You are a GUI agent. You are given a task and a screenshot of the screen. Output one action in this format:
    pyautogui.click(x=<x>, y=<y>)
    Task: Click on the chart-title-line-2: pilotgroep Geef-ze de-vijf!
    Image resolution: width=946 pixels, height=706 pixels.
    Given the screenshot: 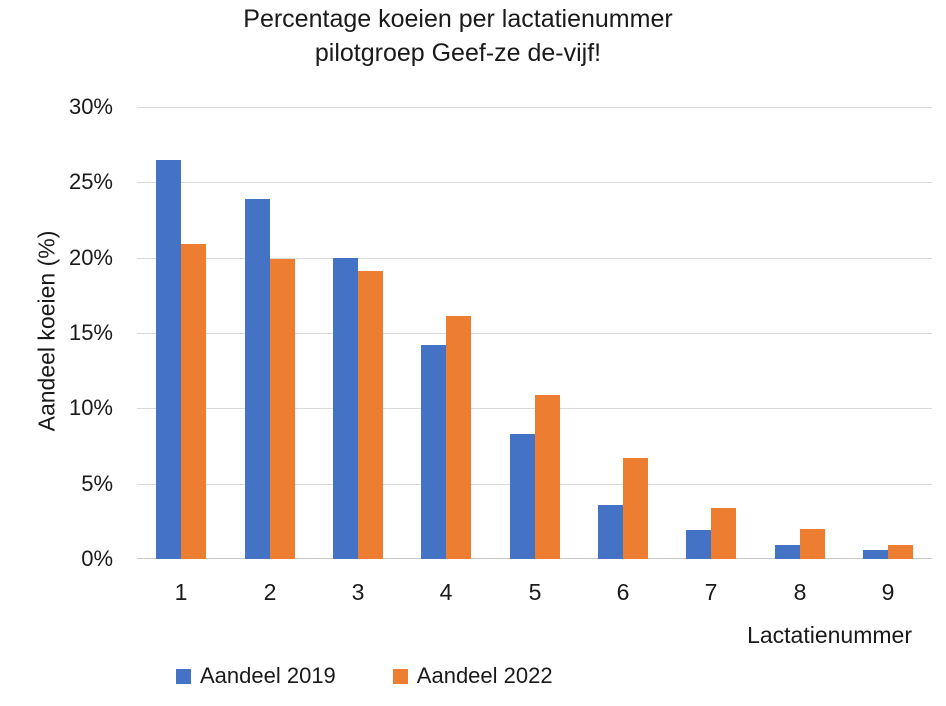 What is the action you would take?
    pyautogui.click(x=458, y=53)
    